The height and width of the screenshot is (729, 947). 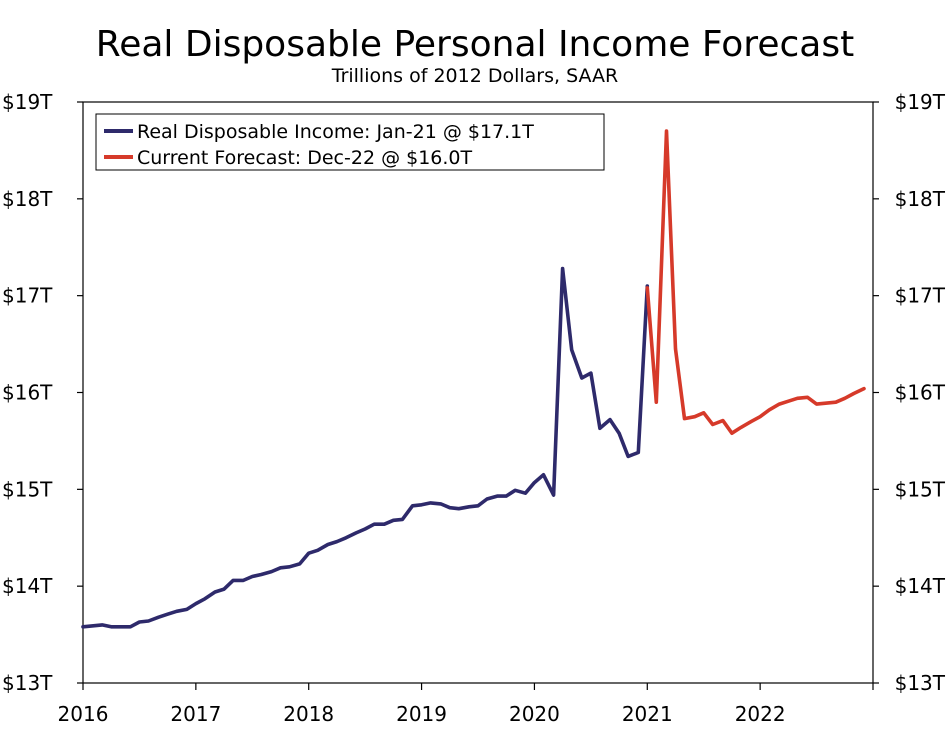 I want to click on y-tick-label-left: $17T, so click(x=27, y=296).